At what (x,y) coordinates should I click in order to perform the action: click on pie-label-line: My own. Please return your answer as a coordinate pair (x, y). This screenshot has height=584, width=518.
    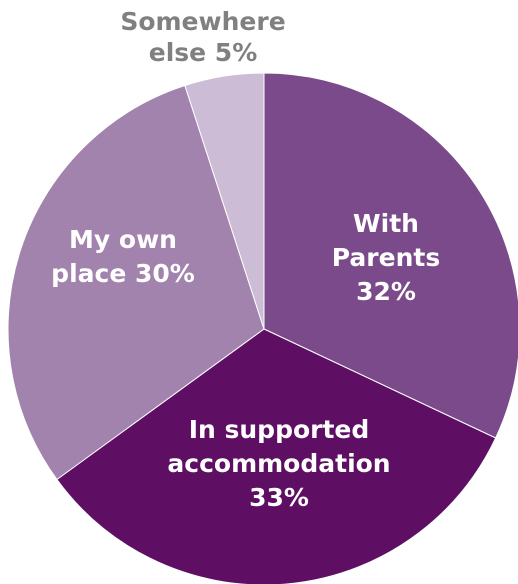
    Looking at the image, I should click on (123, 239).